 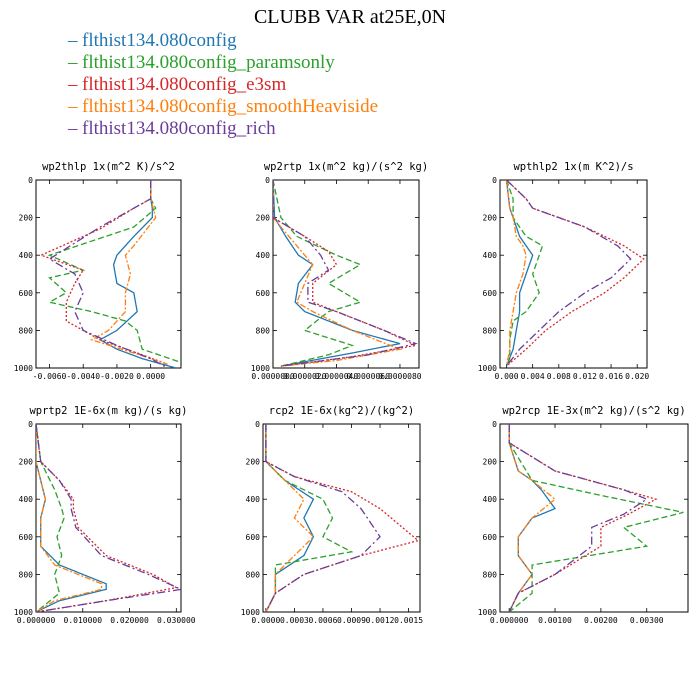 I want to click on x-tick-label: 0.010000, so click(x=83, y=620).